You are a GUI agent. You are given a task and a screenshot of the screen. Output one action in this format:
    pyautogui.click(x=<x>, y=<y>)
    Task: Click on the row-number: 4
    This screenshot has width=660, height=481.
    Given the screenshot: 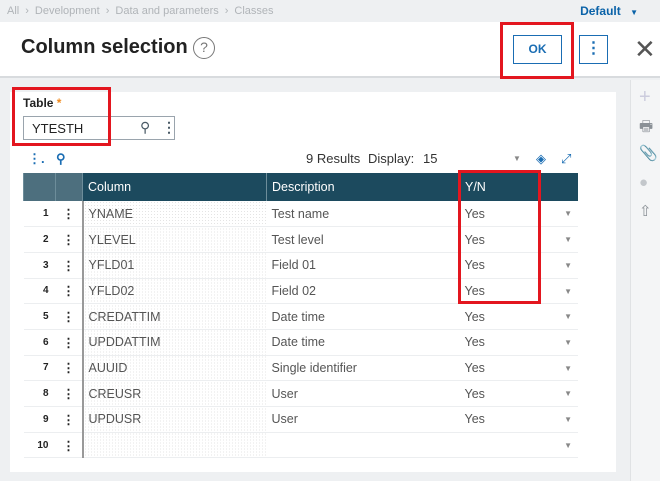 What is the action you would take?
    pyautogui.click(x=39, y=291)
    